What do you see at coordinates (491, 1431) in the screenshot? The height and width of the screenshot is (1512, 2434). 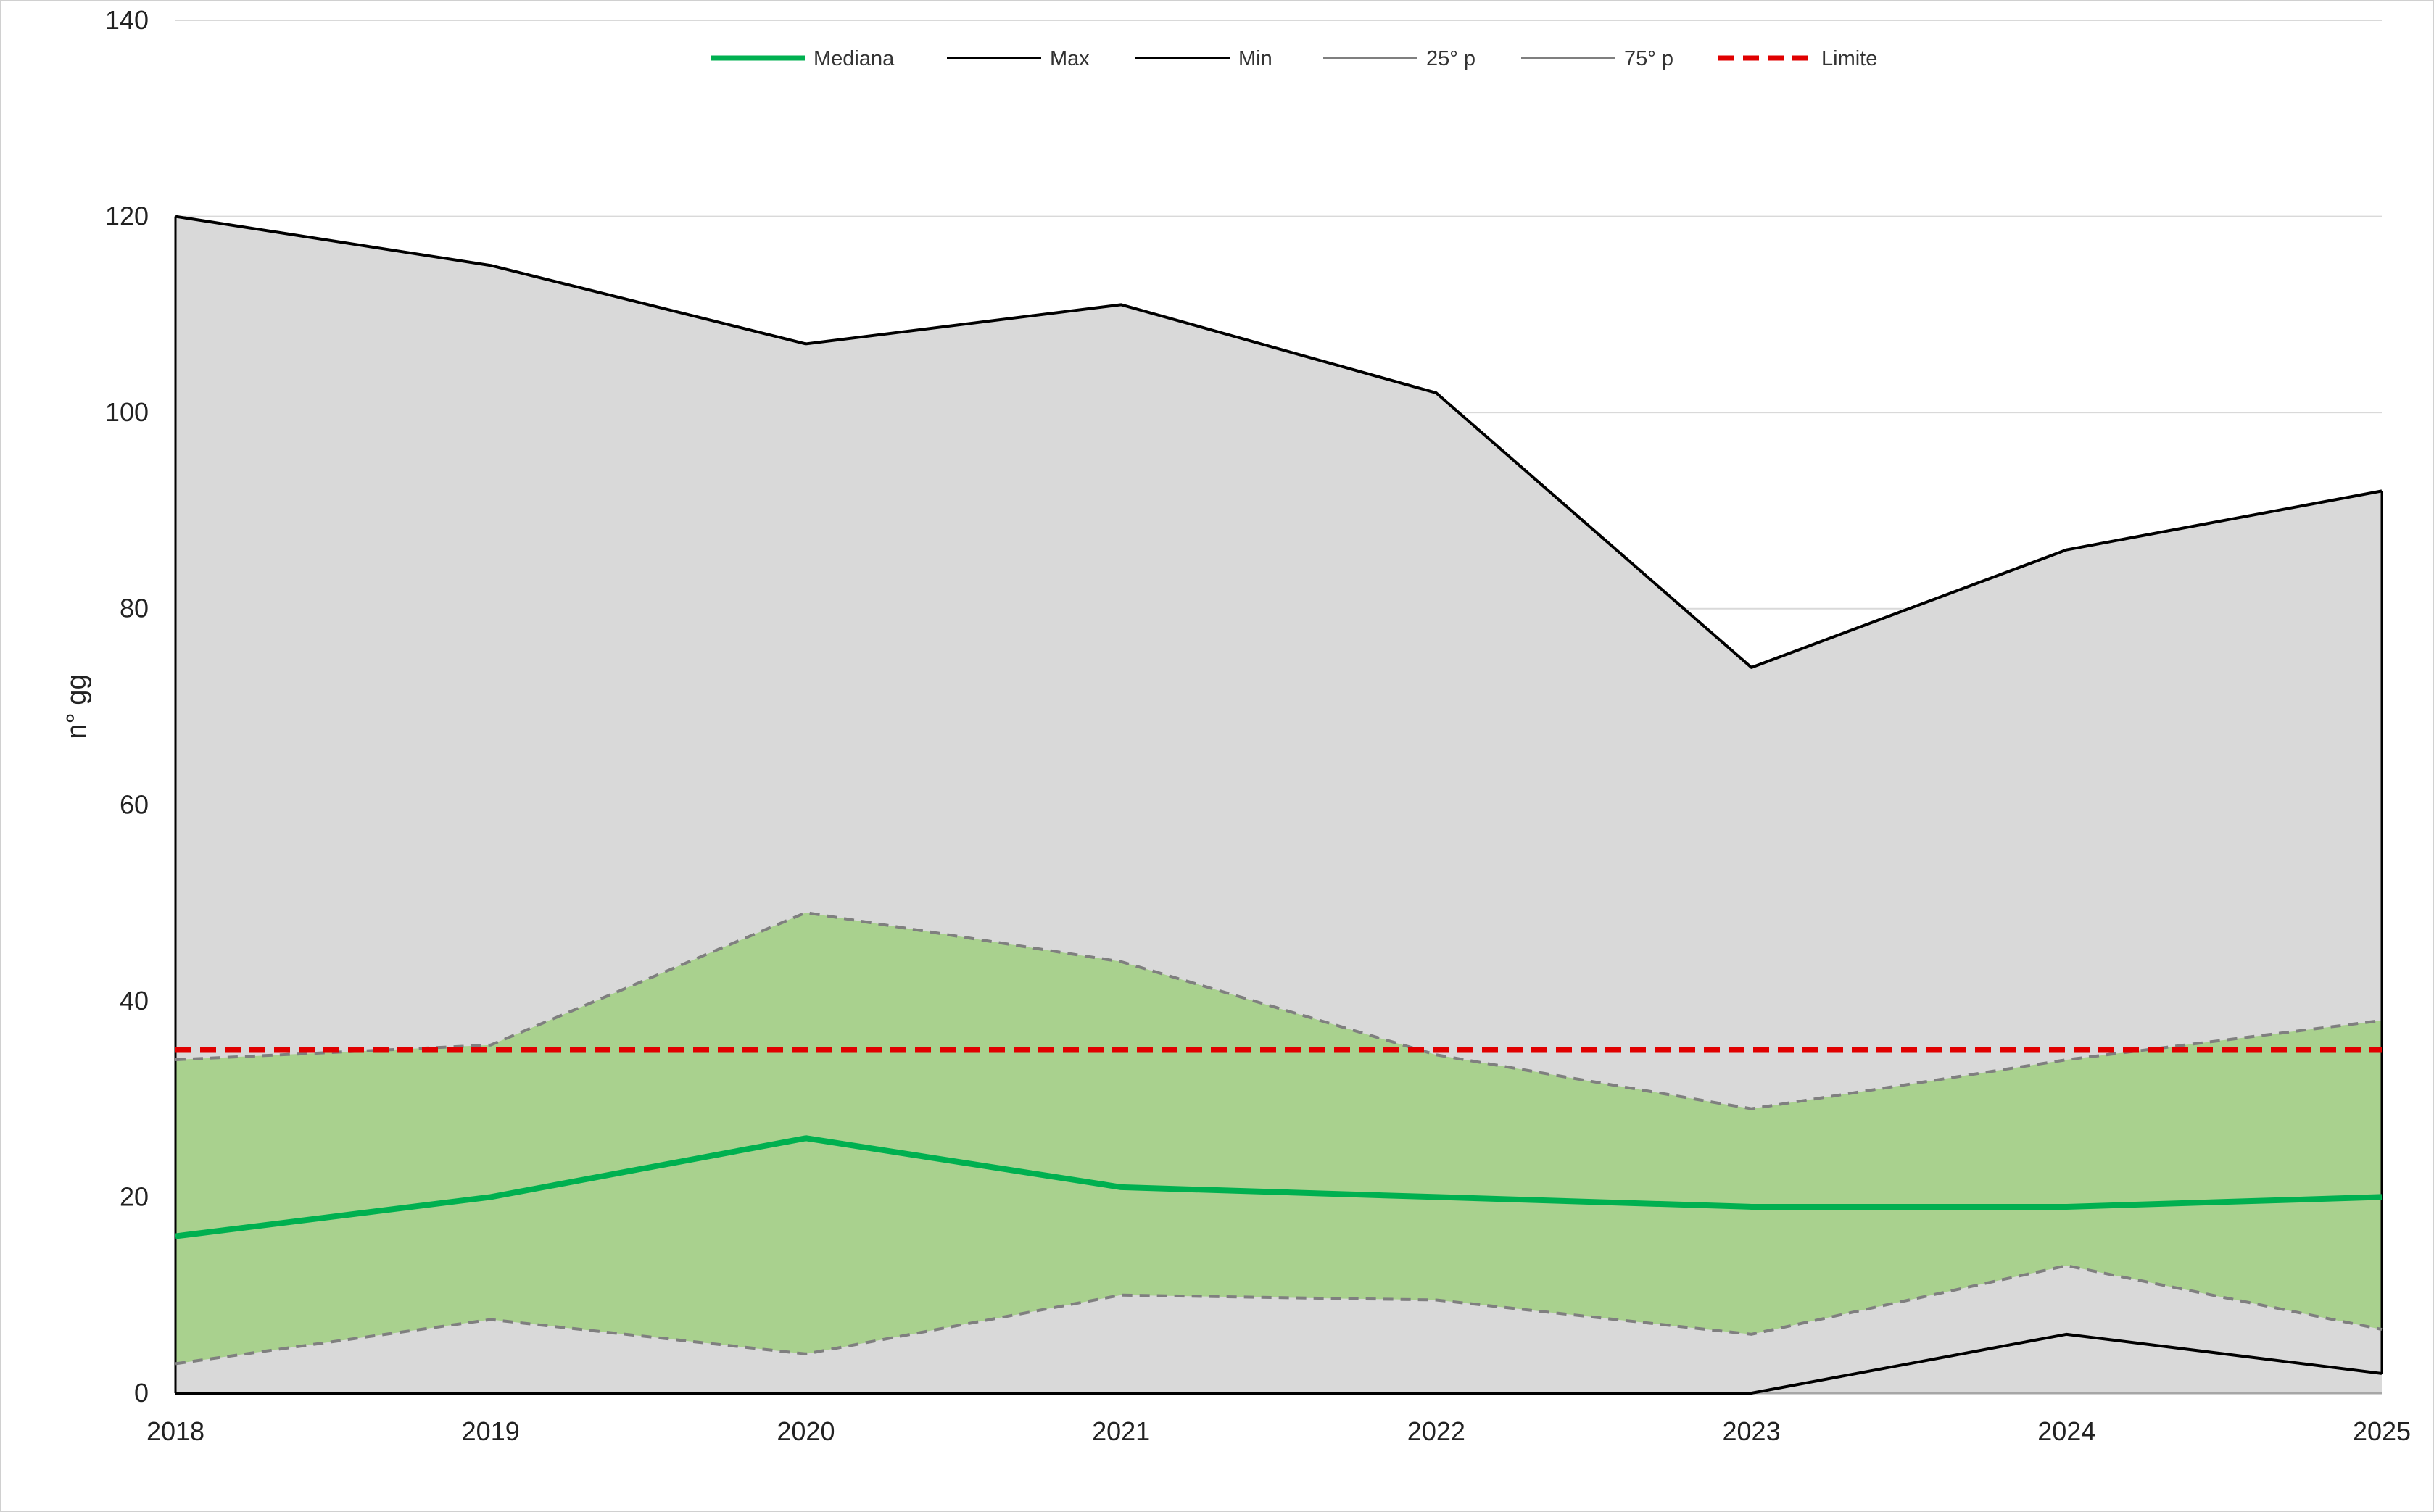 I see `x-tick-label: 2019` at bounding box center [491, 1431].